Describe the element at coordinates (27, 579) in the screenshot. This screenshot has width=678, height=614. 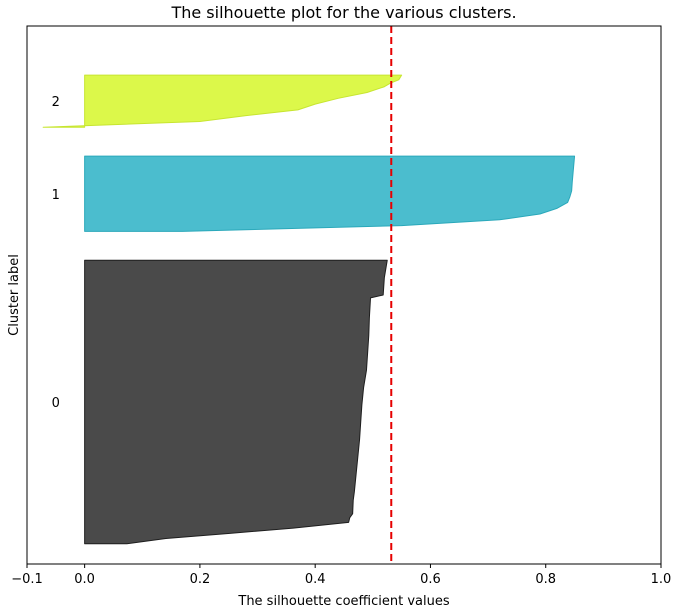
I see `x-tick-label: −0.1` at that location.